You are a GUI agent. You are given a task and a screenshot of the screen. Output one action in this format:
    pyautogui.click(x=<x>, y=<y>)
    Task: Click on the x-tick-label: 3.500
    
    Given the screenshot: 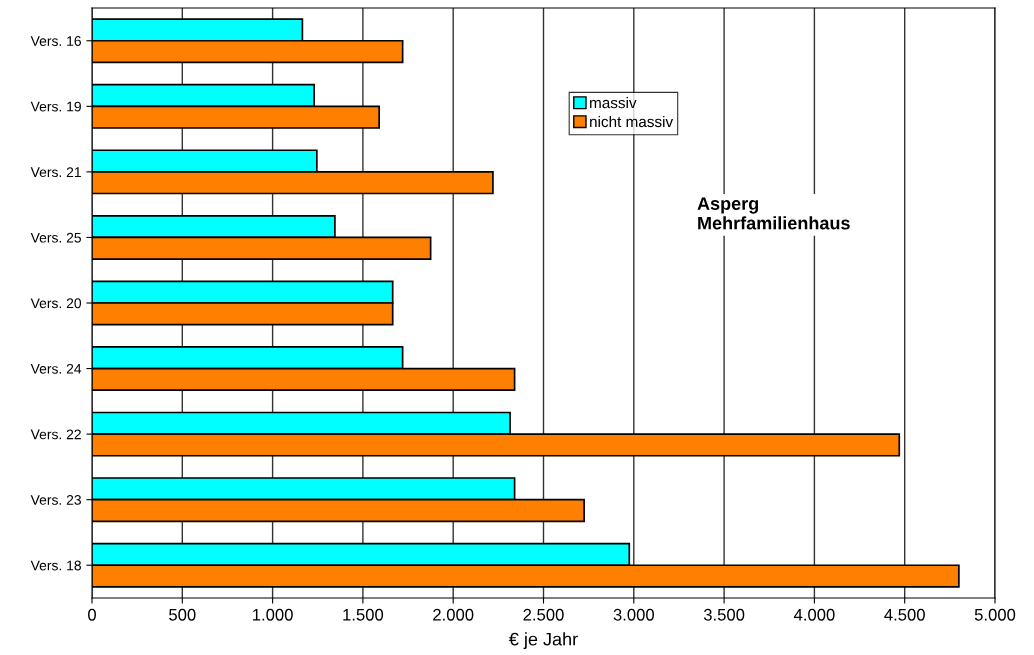 What is the action you would take?
    pyautogui.click(x=724, y=614)
    